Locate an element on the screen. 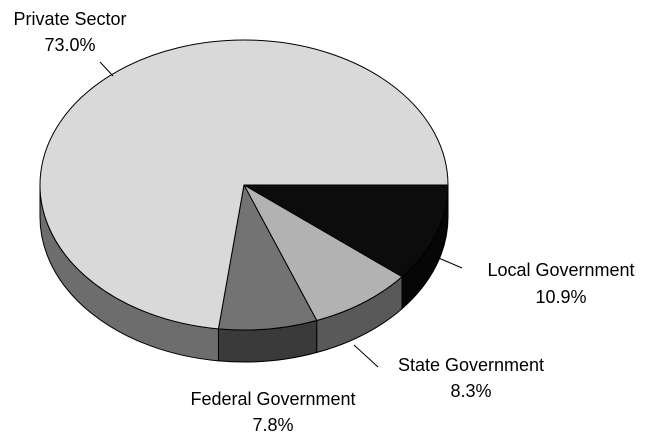 This screenshot has height=436, width=657. category-label: Federal Government is located at coordinates (272, 399).